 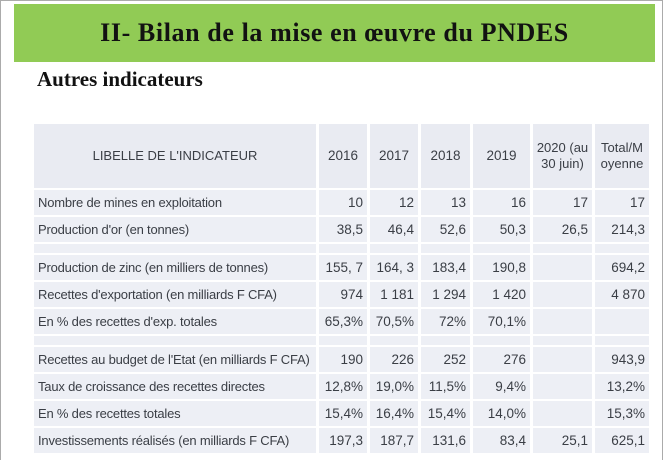 I want to click on value-cell: 12, so click(x=394, y=202).